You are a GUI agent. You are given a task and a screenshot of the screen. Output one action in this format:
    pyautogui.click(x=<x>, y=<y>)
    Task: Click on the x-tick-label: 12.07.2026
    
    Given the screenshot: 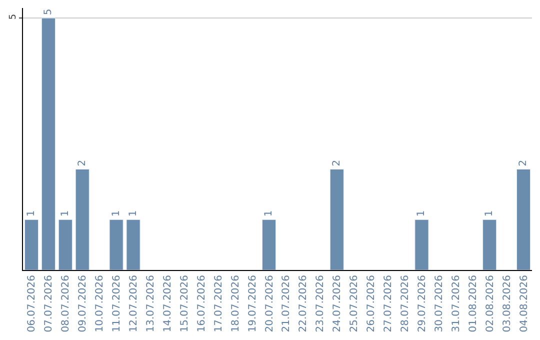 What is the action you would take?
    pyautogui.click(x=134, y=303)
    